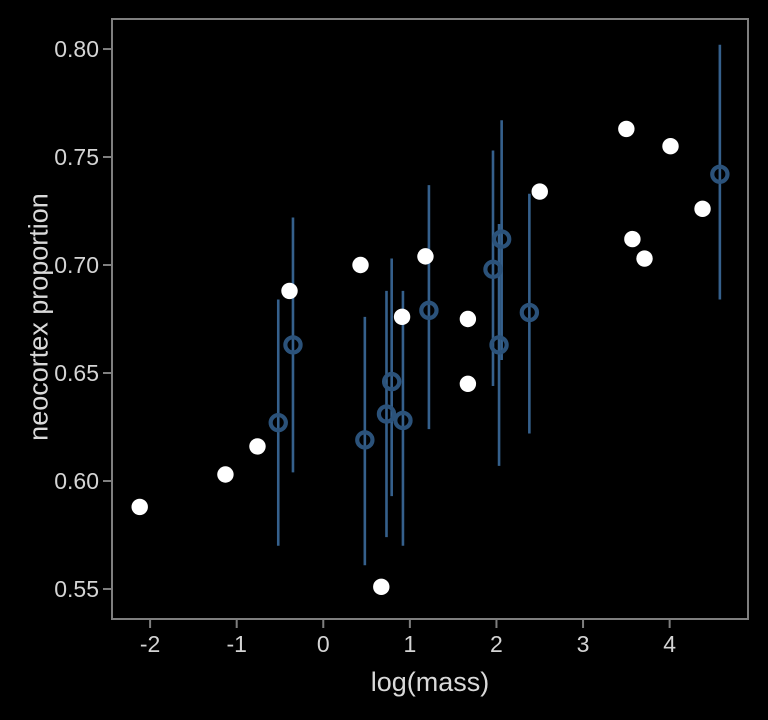 The width and height of the screenshot is (768, 720). Describe the element at coordinates (323, 644) in the screenshot. I see `x-tick-label: 0` at that location.